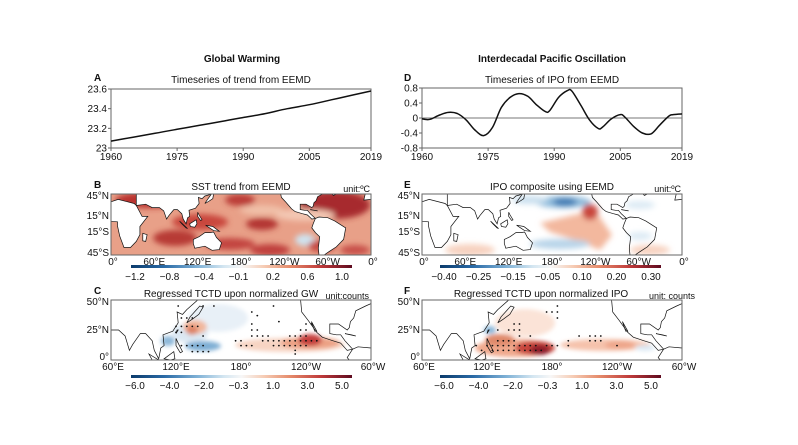 The width and height of the screenshot is (798, 445). I want to click on colorbar-tick-label: 3.0, so click(308, 386).